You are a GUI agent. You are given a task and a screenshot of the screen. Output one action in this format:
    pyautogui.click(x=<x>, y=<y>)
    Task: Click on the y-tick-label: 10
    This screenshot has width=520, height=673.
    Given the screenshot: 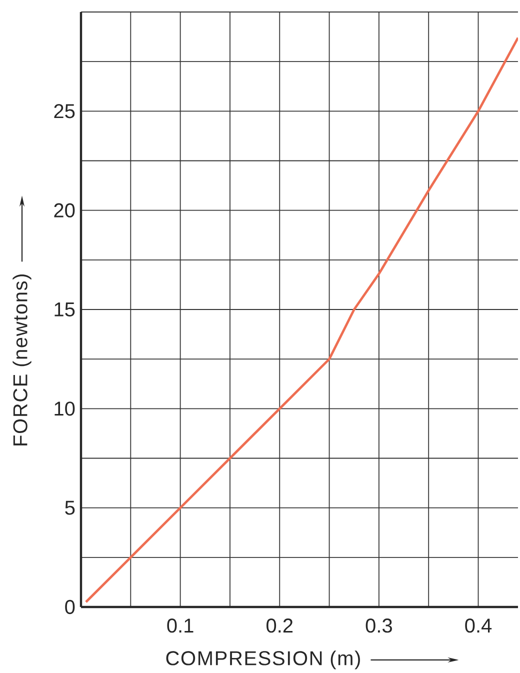 What is the action you would take?
    pyautogui.click(x=64, y=409)
    